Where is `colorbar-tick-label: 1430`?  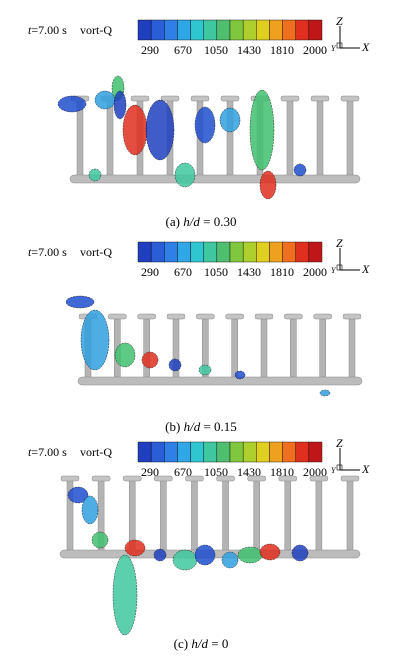 colorbar-tick-label: 1430 is located at coordinates (249, 50).